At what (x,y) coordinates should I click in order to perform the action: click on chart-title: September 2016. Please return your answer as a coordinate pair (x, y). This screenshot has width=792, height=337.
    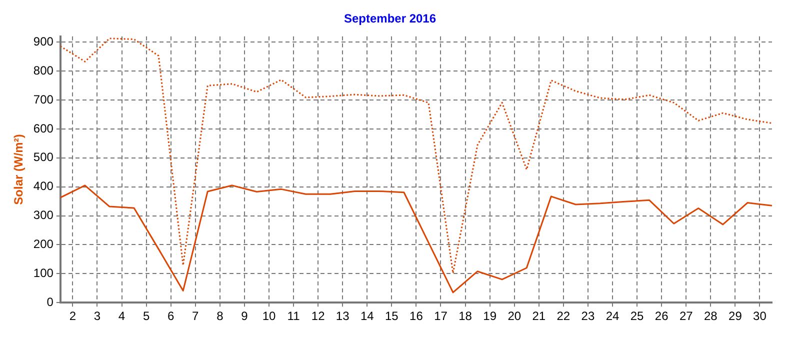
    Looking at the image, I should click on (390, 19).